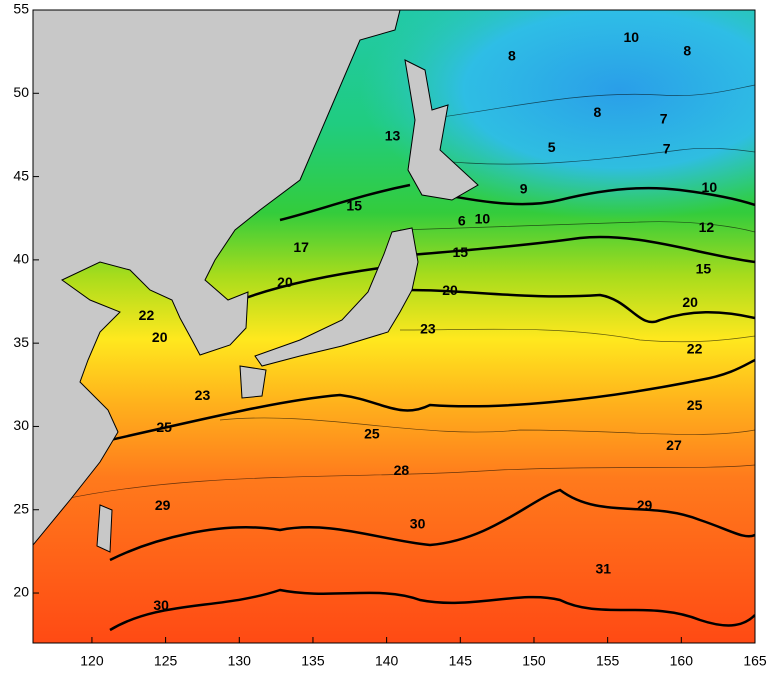 This screenshot has height=675, width=772. Describe the element at coordinates (603, 568) in the screenshot. I see `contour-label: 31` at that location.